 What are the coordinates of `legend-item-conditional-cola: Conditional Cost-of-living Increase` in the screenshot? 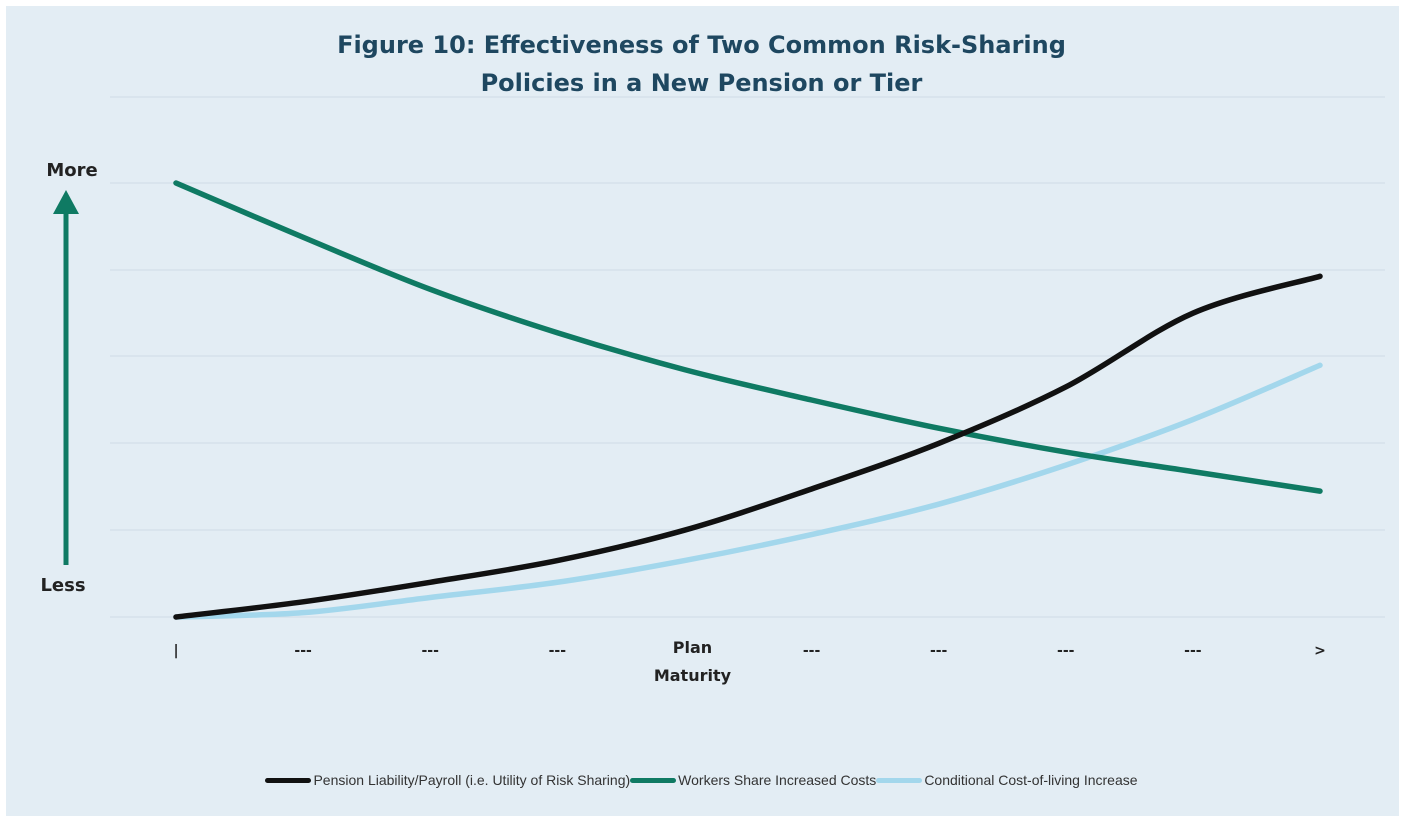 It's located at (1007, 780).